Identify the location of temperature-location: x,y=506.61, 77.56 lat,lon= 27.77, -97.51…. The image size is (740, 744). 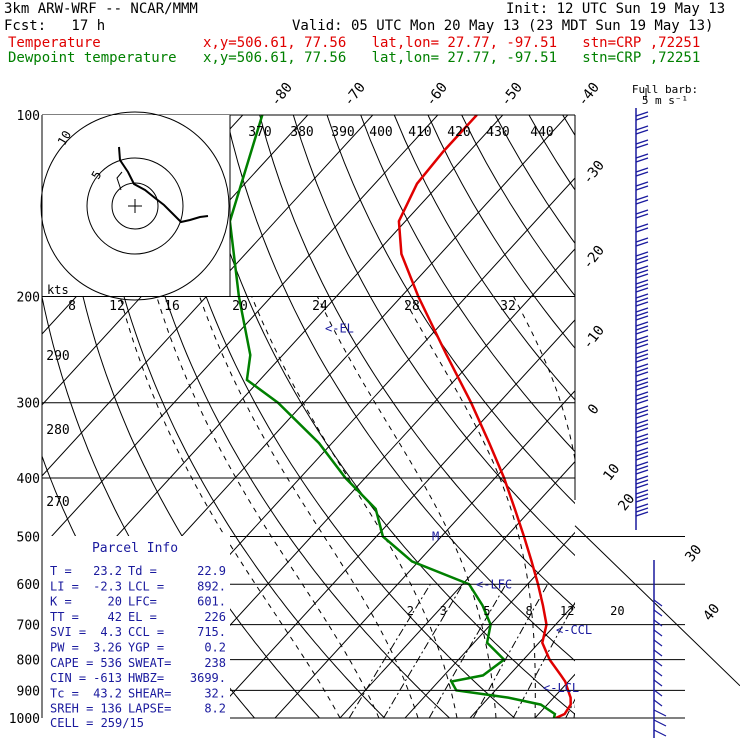
(452, 43).